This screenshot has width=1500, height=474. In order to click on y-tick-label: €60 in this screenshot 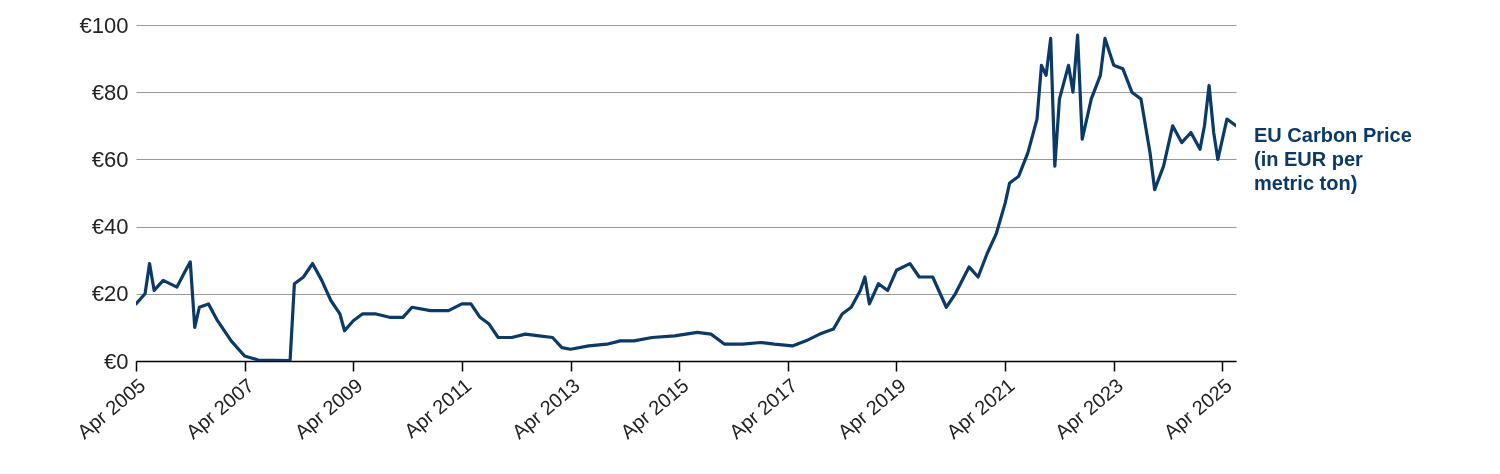, I will do `click(110, 159)`.